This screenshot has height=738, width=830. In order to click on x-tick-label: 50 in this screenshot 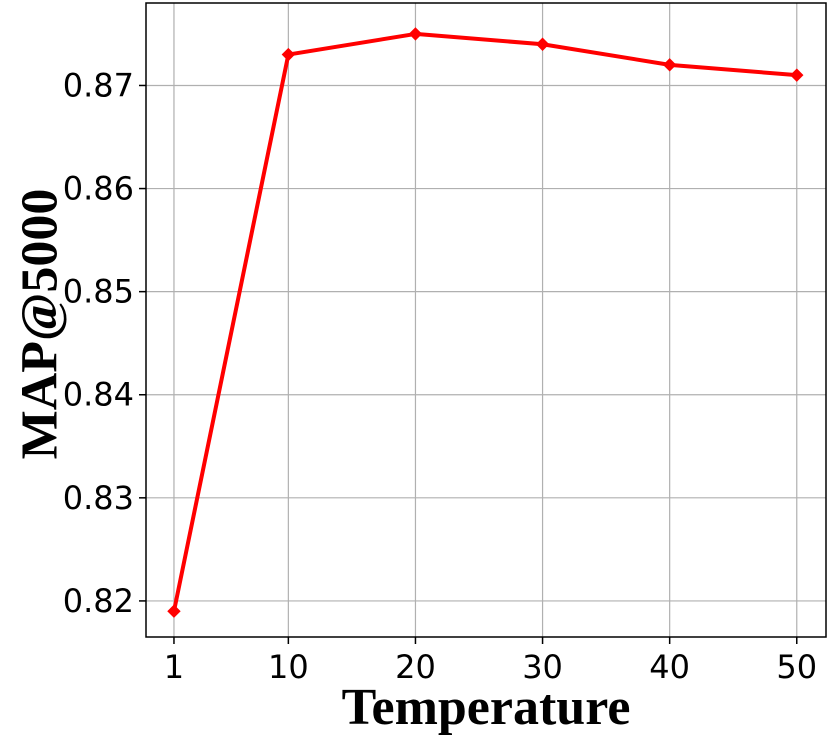, I will do `click(796, 667)`.